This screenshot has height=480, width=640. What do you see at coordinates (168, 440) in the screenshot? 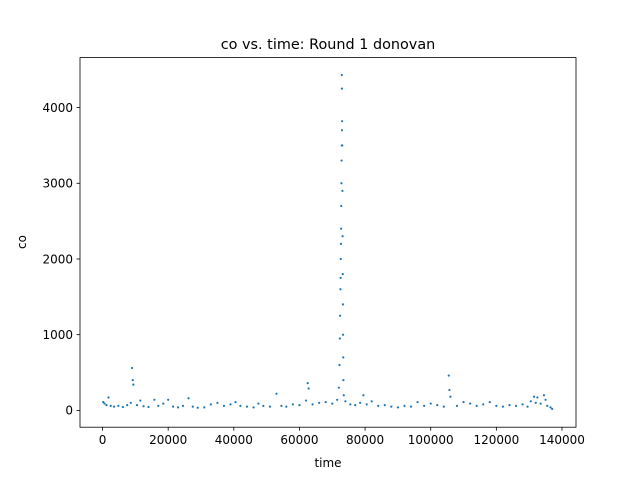
I see `x-tick-label: 20000` at bounding box center [168, 440].